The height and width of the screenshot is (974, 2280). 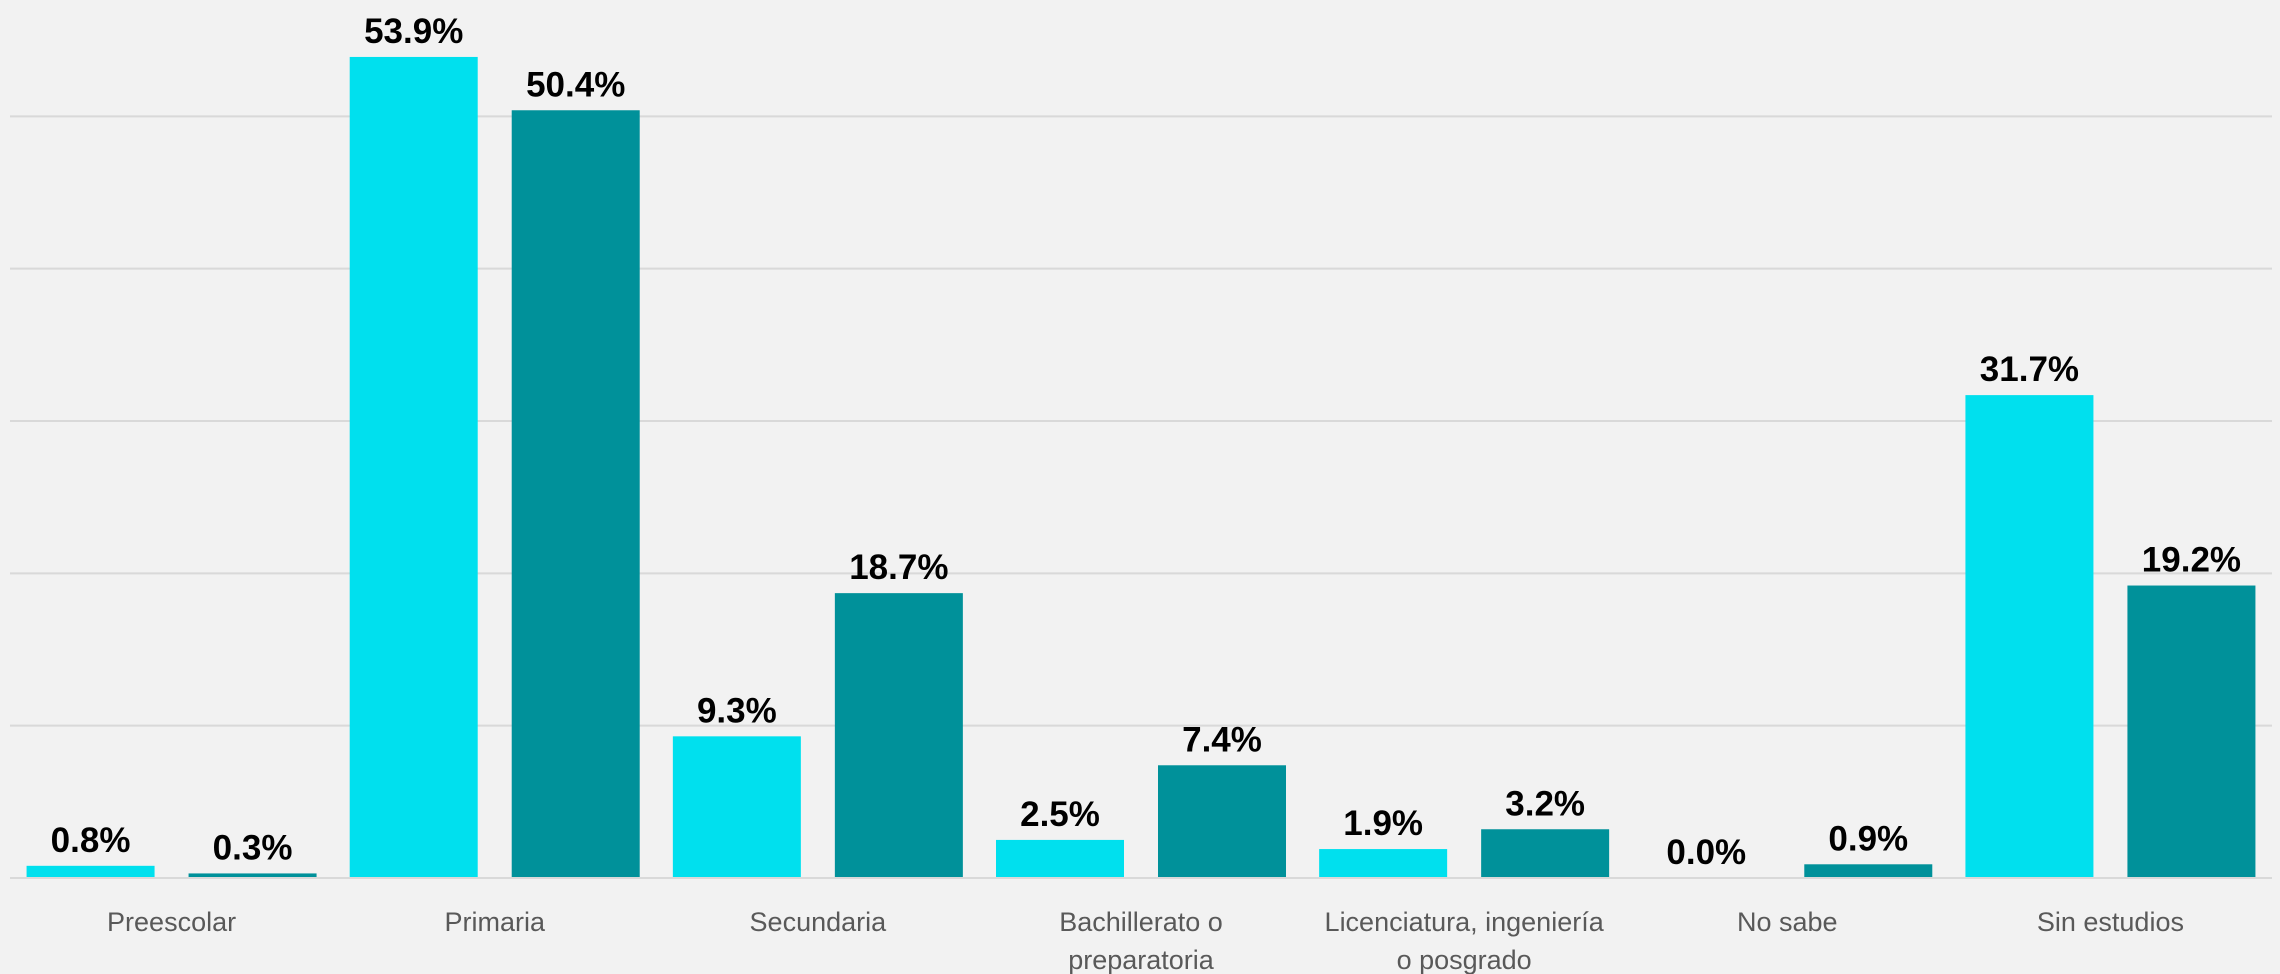 I want to click on category-label: Primaria, so click(x=494, y=922).